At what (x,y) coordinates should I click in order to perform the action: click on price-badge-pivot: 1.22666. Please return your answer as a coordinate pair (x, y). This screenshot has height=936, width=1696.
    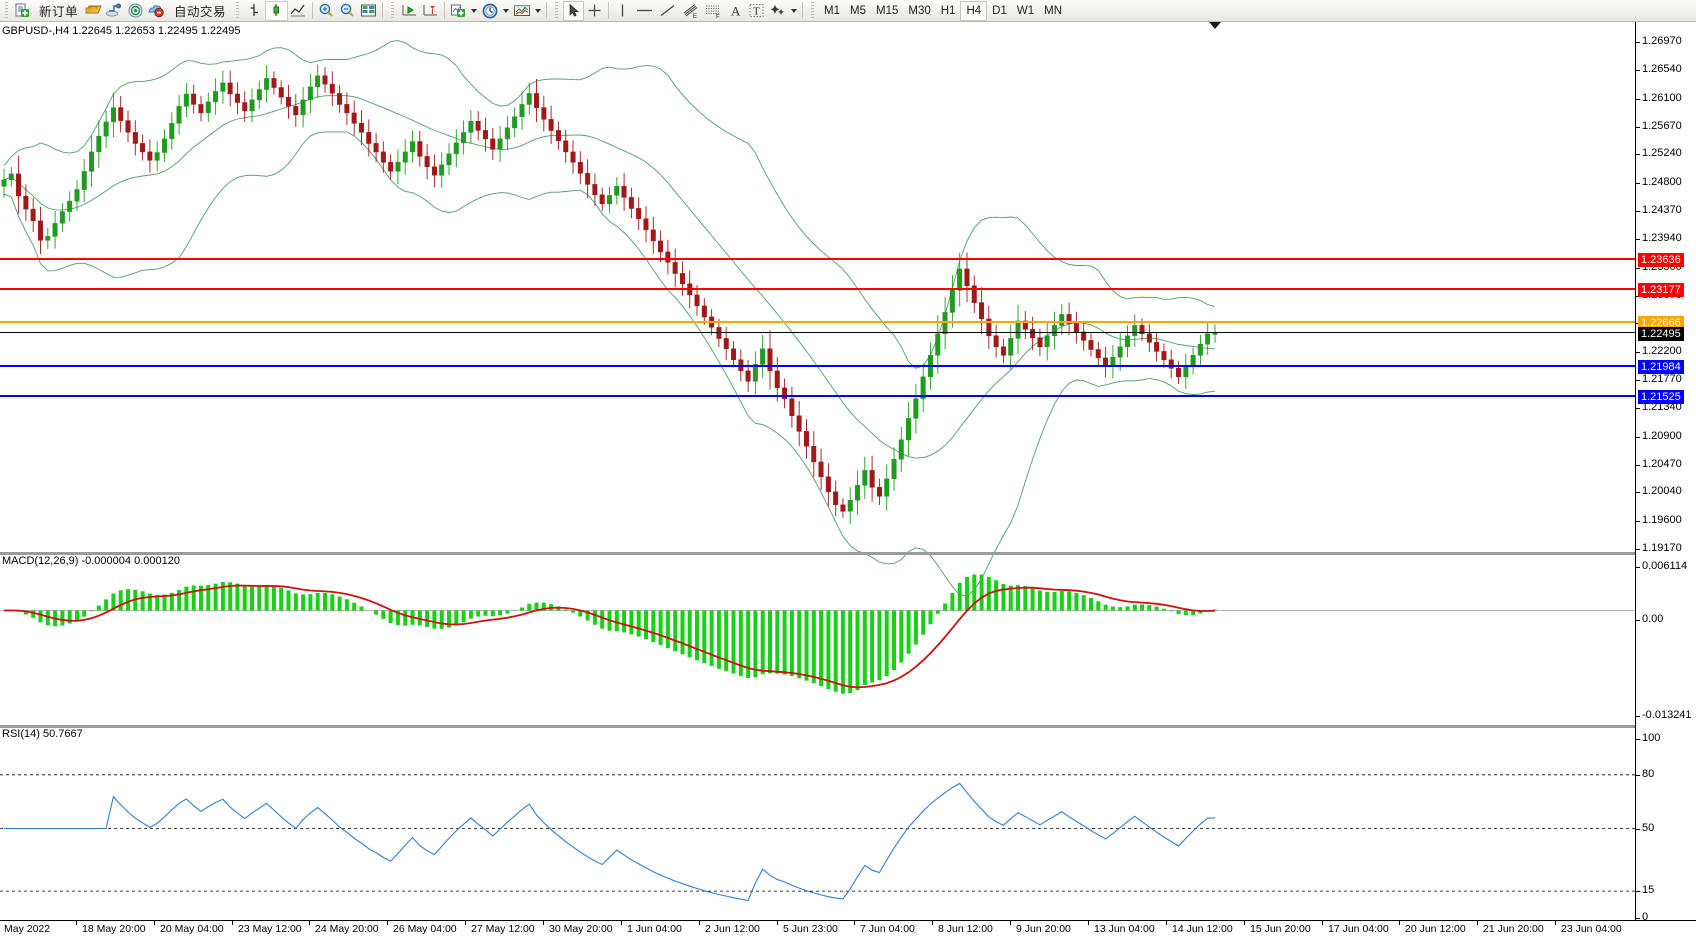
    Looking at the image, I should click on (1661, 322).